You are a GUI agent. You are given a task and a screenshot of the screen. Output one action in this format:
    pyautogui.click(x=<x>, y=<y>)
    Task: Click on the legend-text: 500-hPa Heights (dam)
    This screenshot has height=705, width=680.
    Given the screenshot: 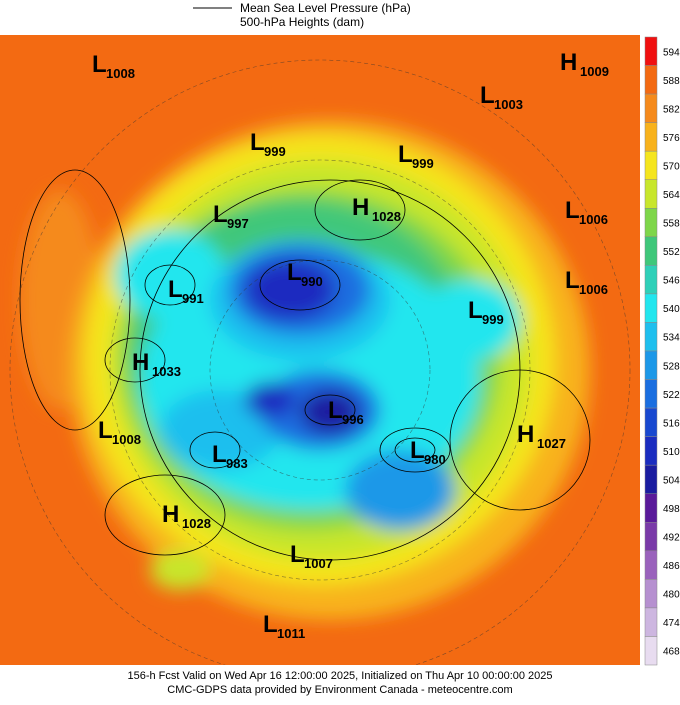 What is the action you would take?
    pyautogui.click(x=302, y=22)
    